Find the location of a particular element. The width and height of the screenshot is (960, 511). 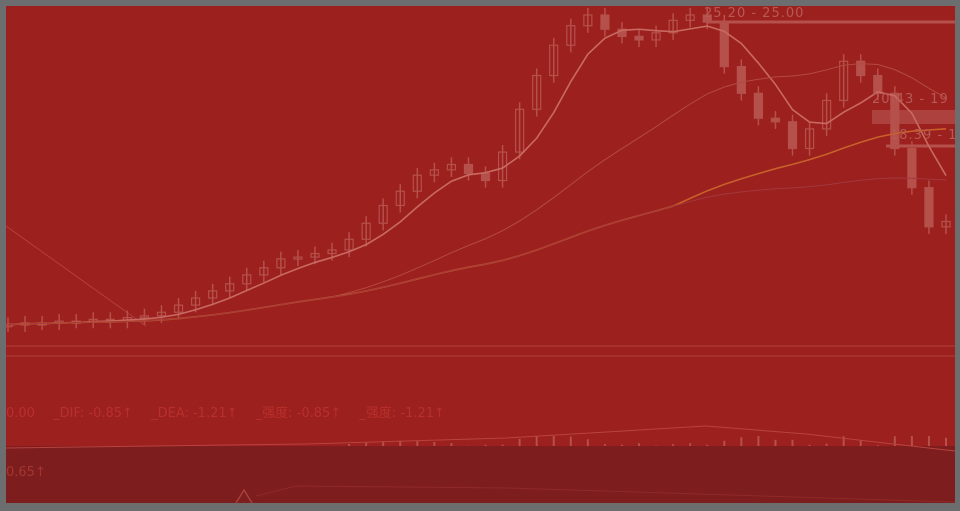

strength-value-2: _强度: -1.21↑ is located at coordinates (402, 413).